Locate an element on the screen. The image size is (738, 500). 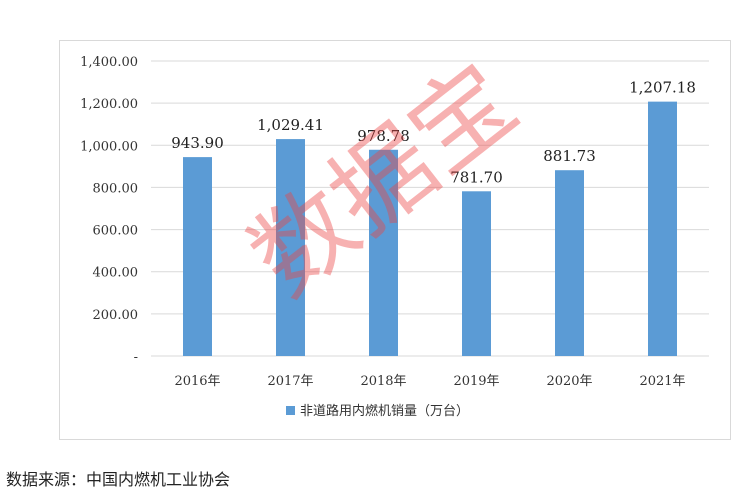
x-tick-label: 2016年 is located at coordinates (197, 381).